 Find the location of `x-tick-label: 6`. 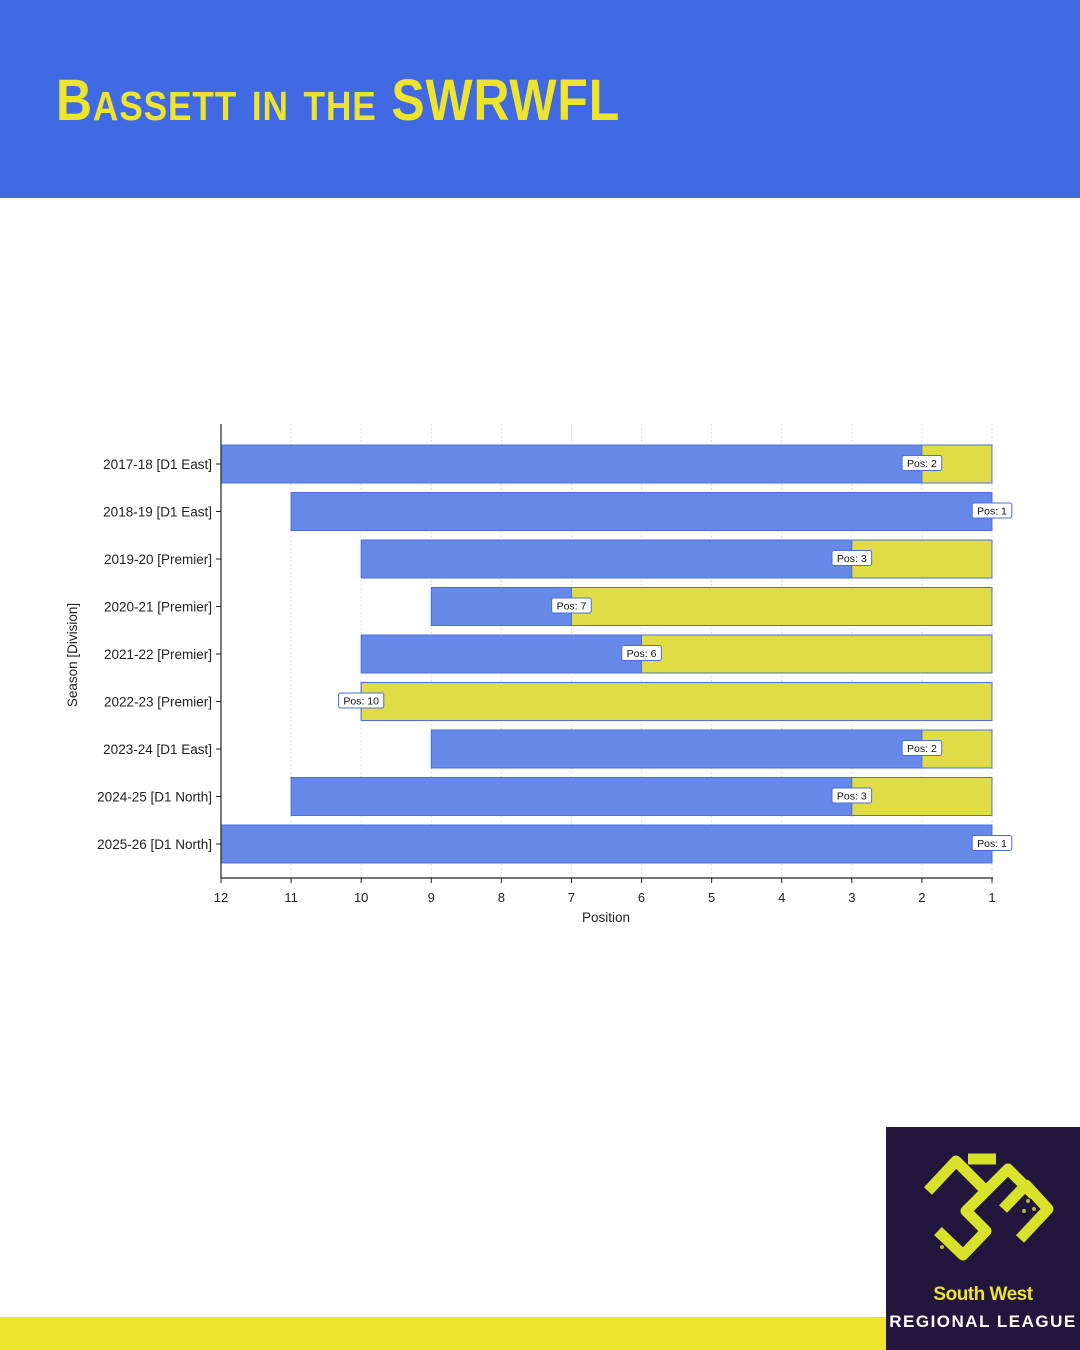

x-tick-label: 6 is located at coordinates (641, 897).